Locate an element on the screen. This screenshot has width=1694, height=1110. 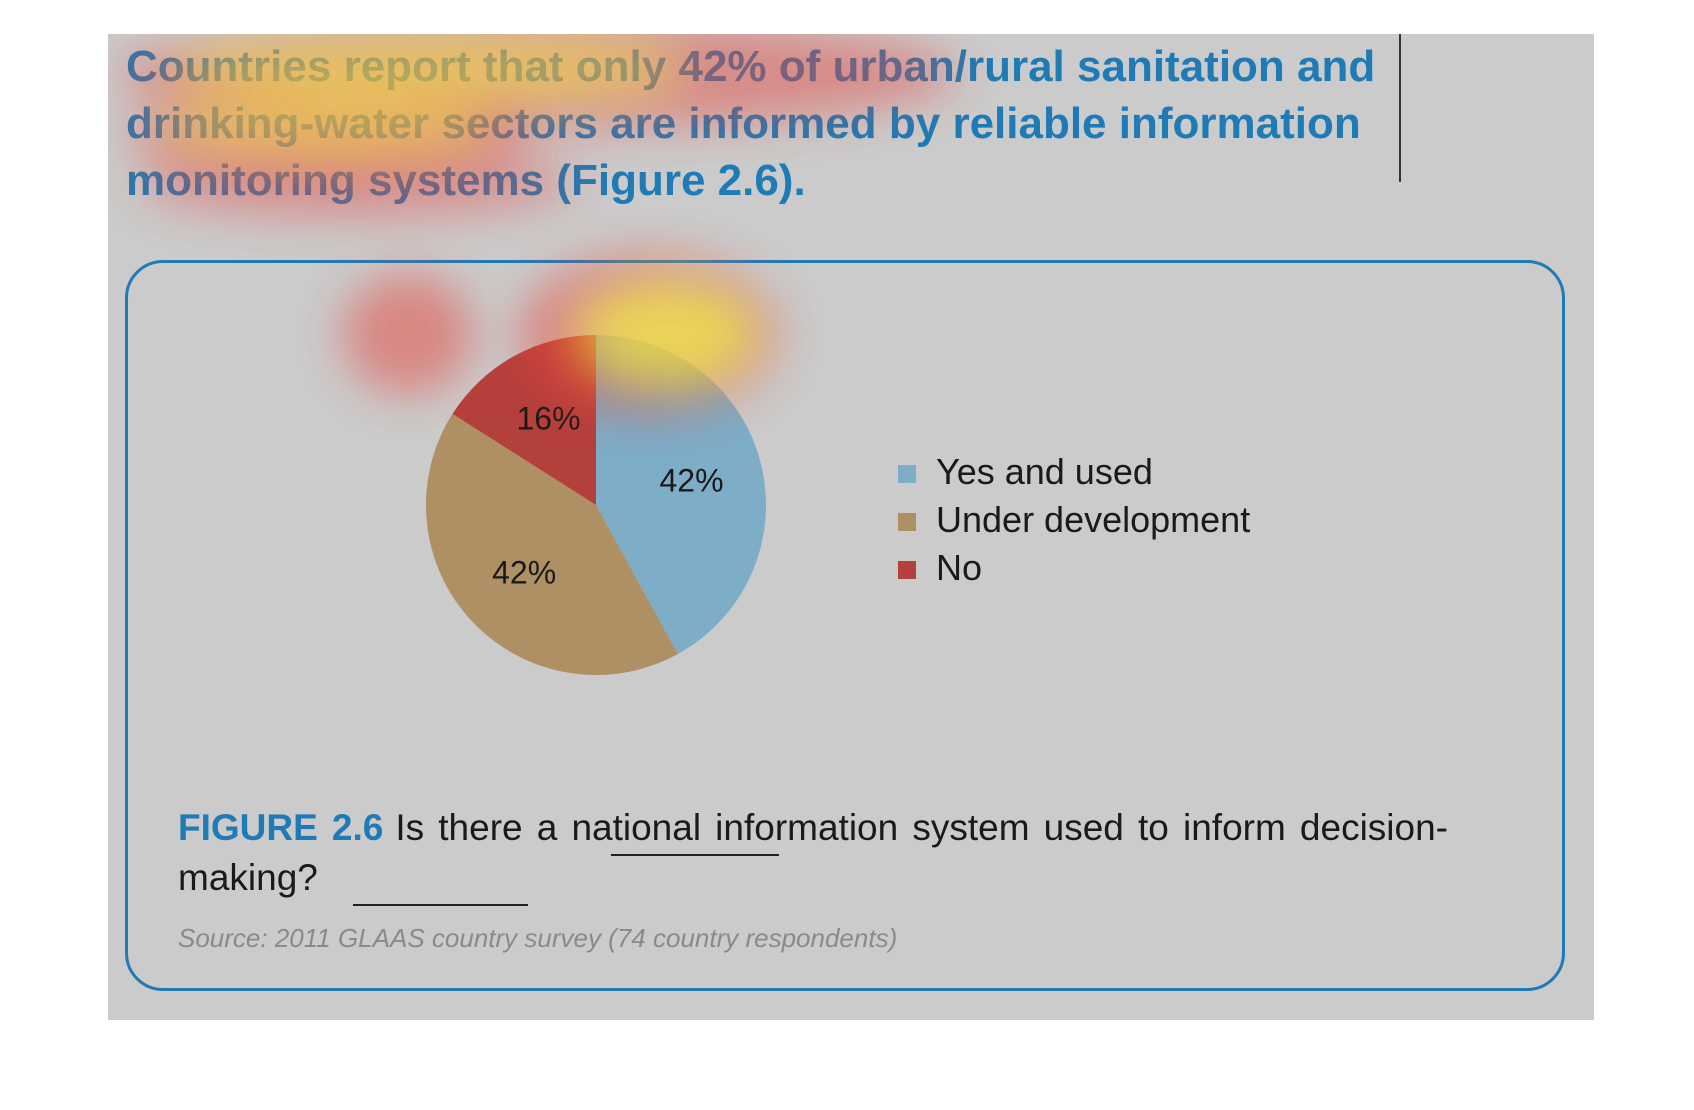
pie-slice-under-development is located at coordinates (551, 544).